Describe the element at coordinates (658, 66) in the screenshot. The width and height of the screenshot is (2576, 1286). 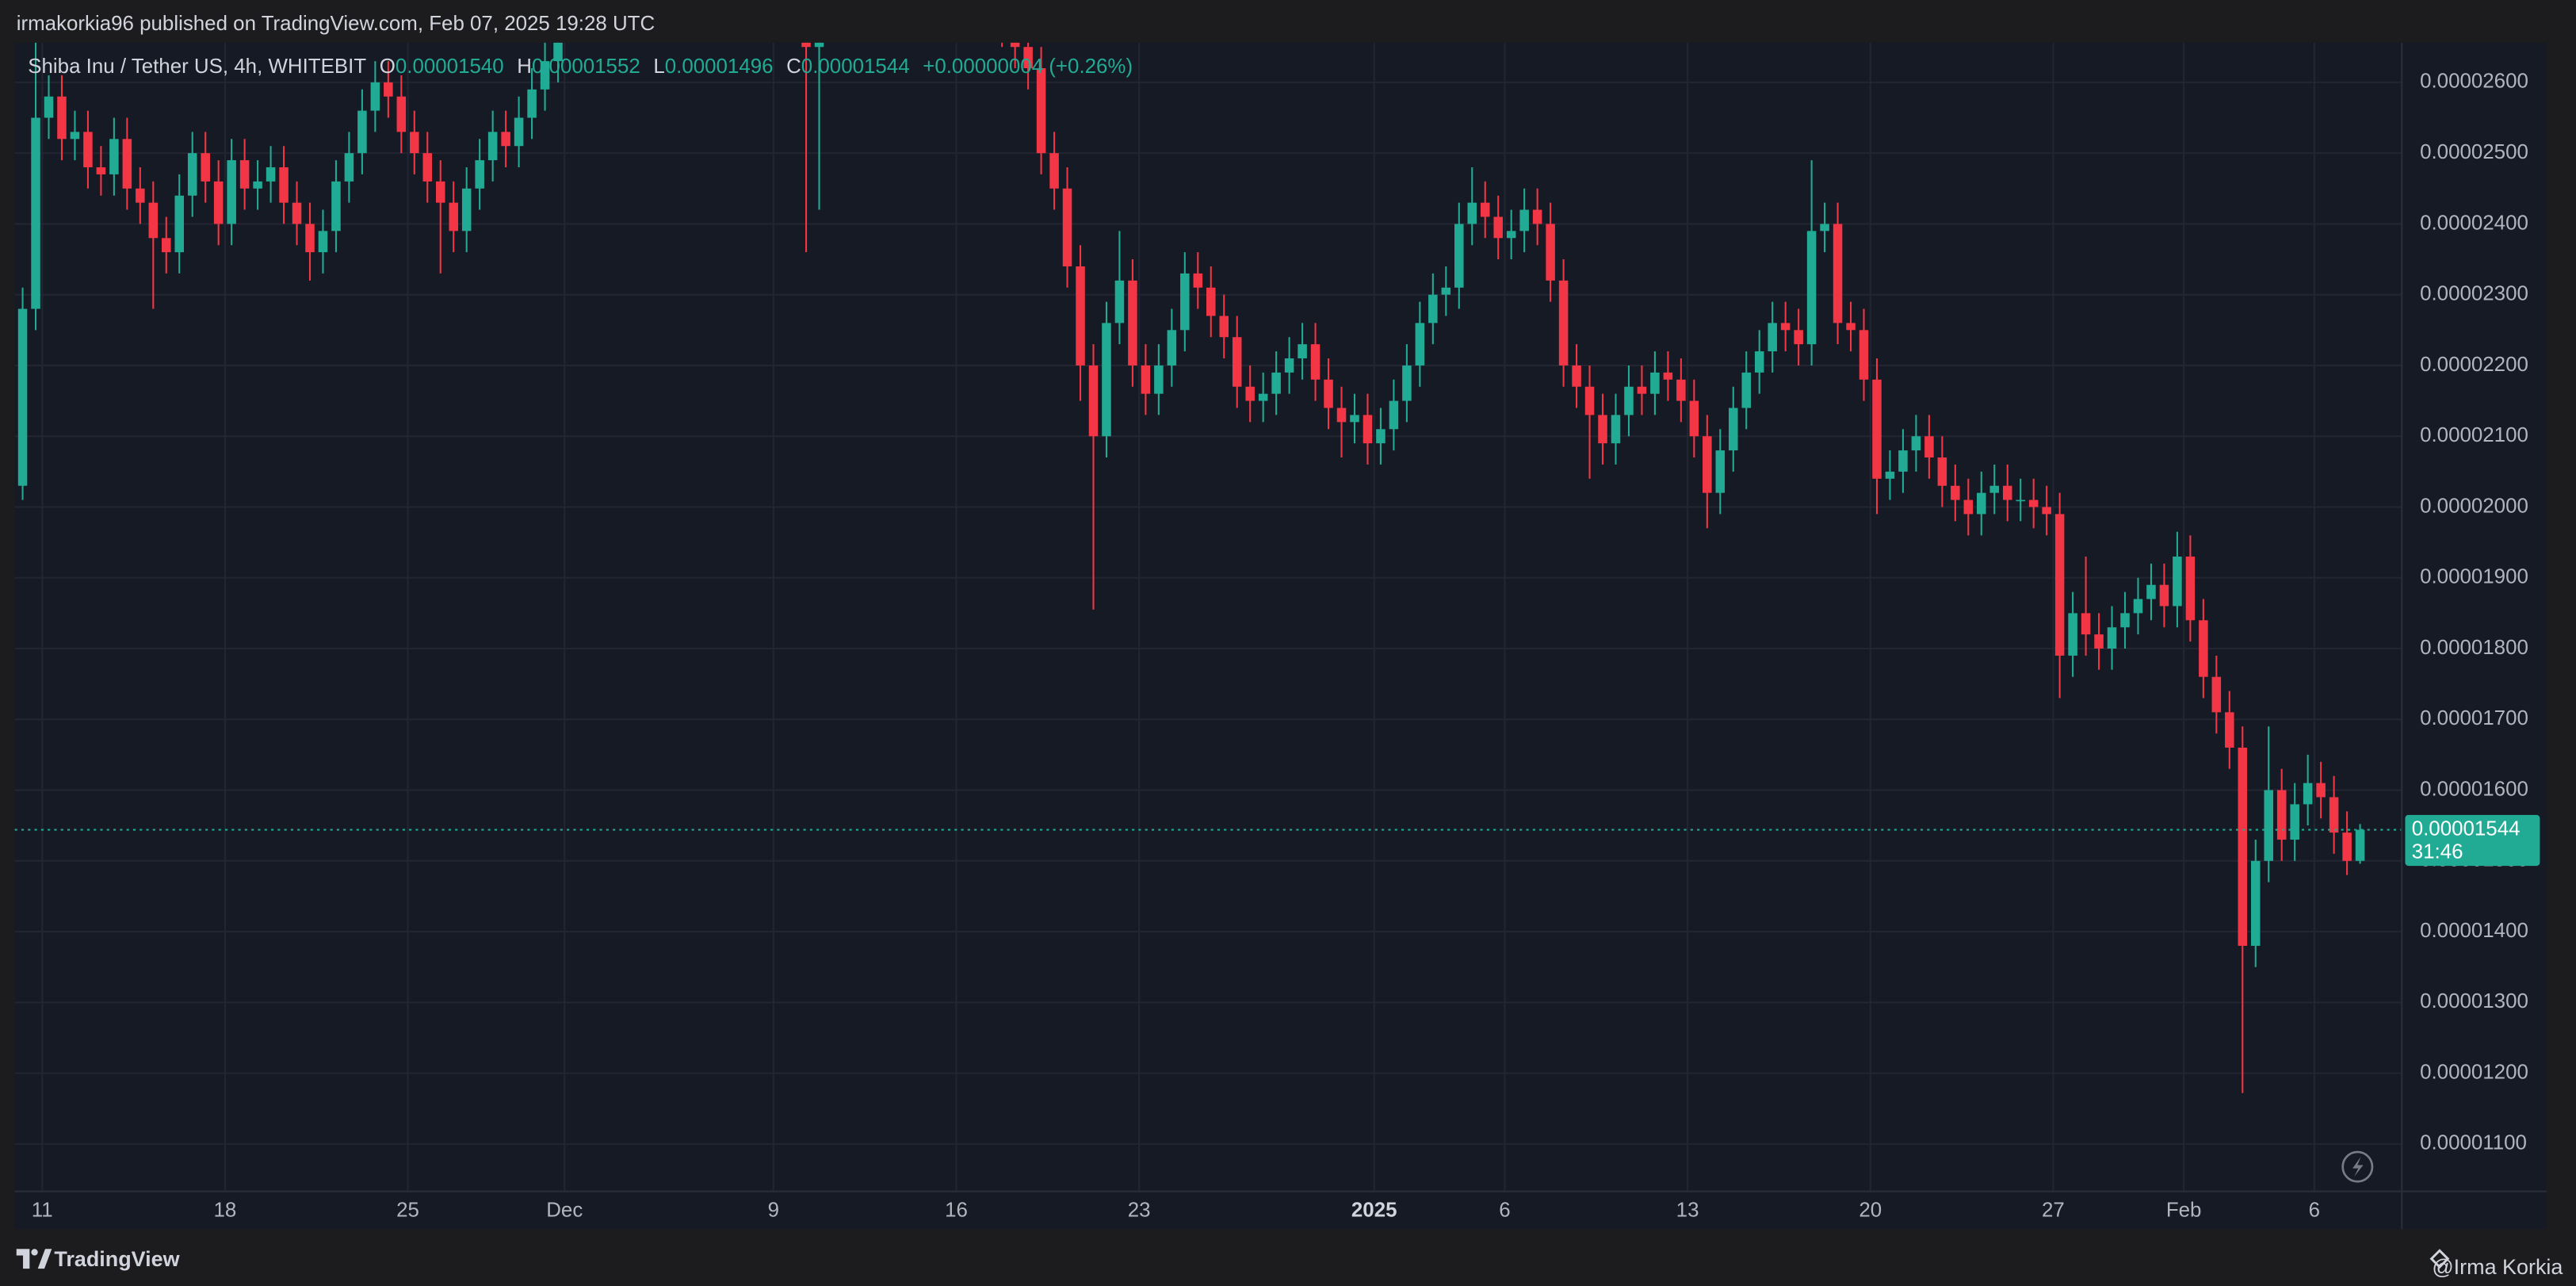
I see `legend-item: L` at that location.